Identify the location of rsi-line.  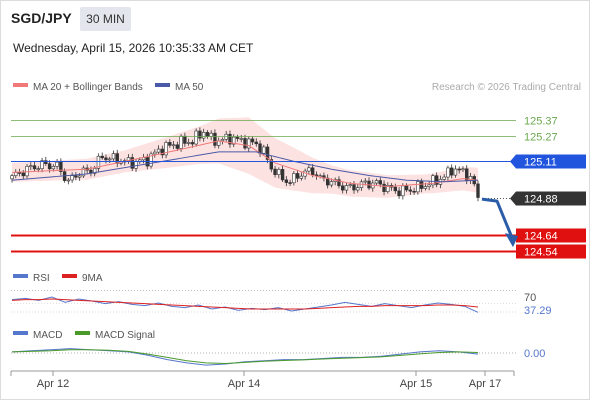
(245, 304).